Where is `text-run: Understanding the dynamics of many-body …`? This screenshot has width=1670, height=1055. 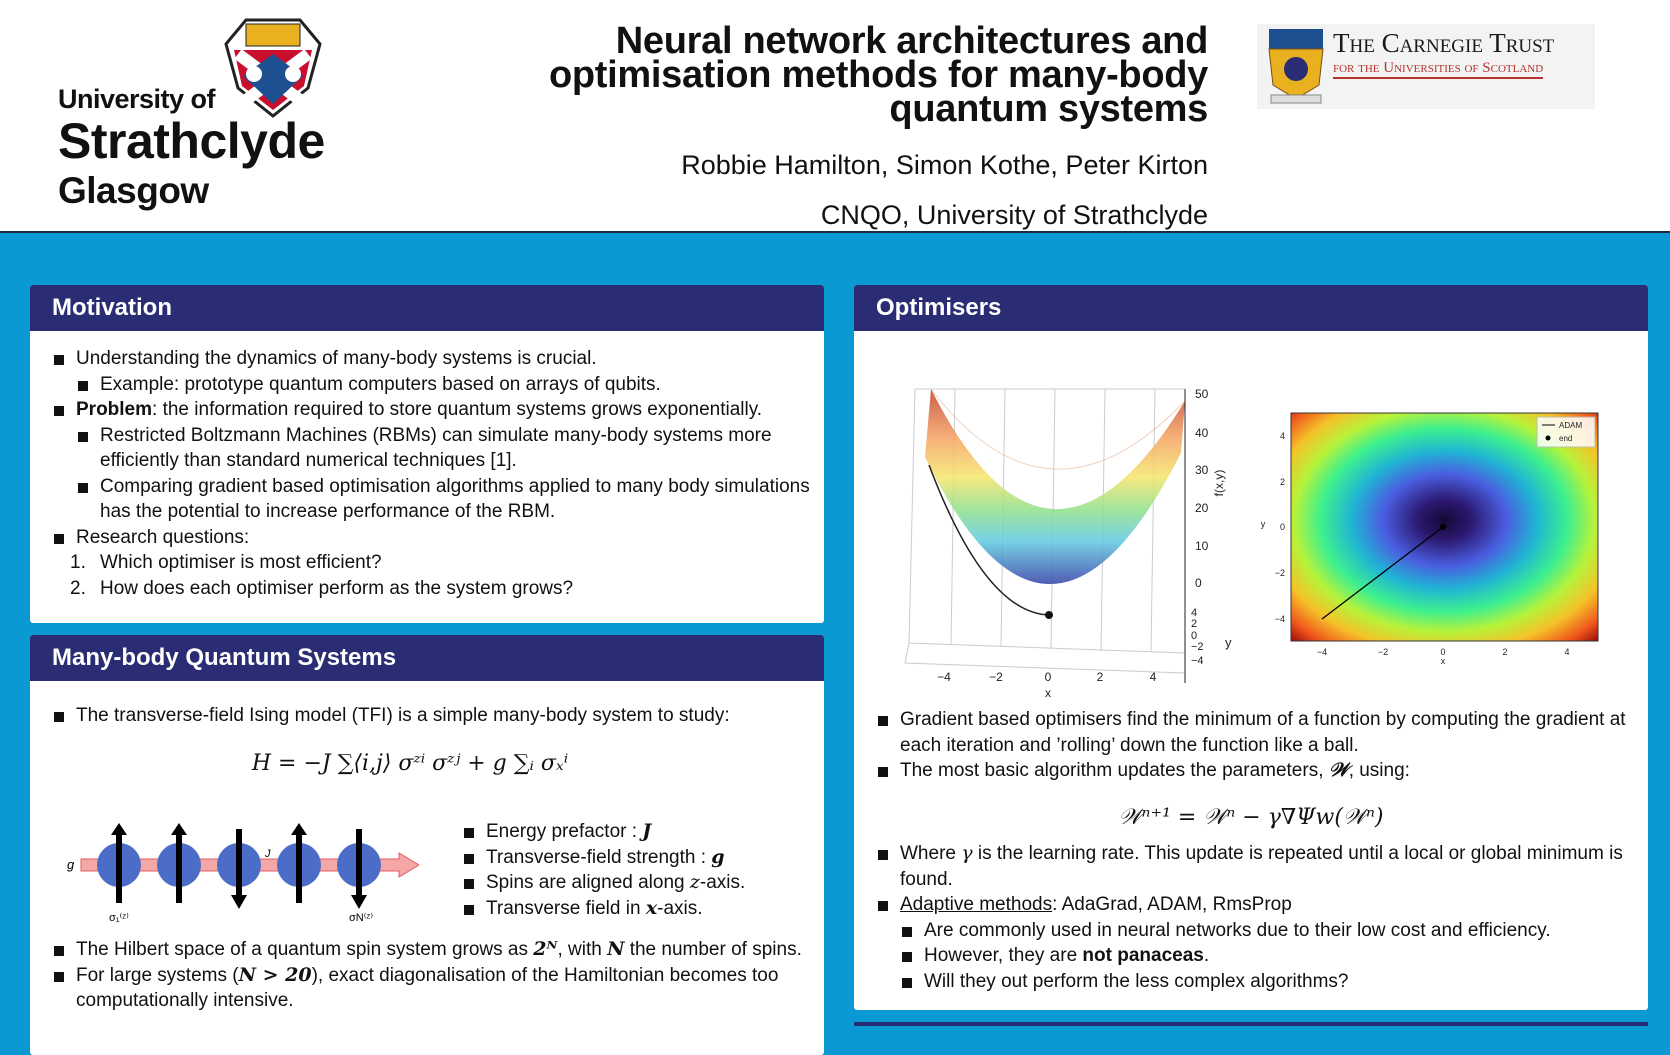
text-run: Understanding the dynamics of many-body … is located at coordinates (336, 358).